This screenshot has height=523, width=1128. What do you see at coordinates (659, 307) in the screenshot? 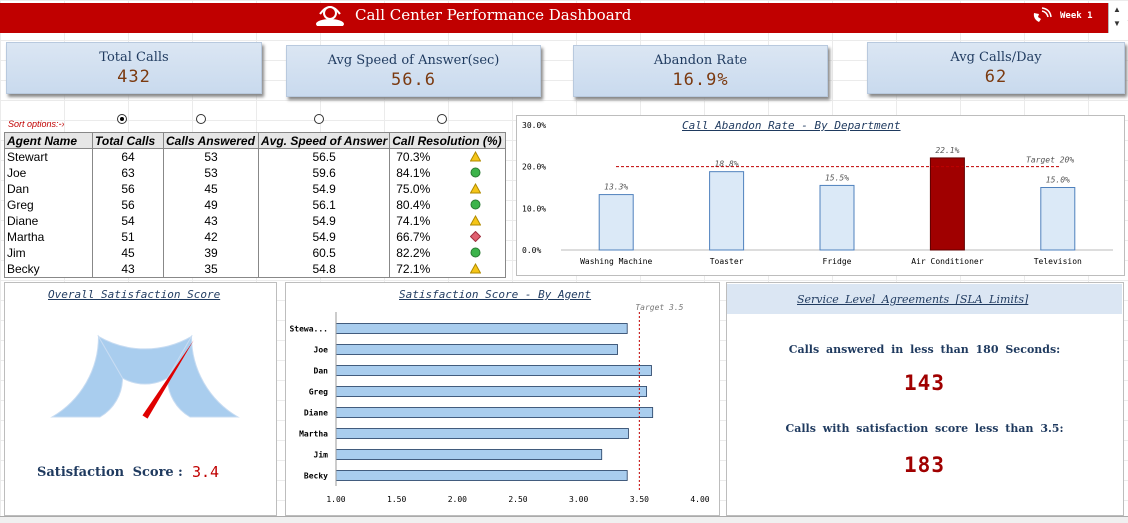
I see `target-label: Target 3.5` at bounding box center [659, 307].